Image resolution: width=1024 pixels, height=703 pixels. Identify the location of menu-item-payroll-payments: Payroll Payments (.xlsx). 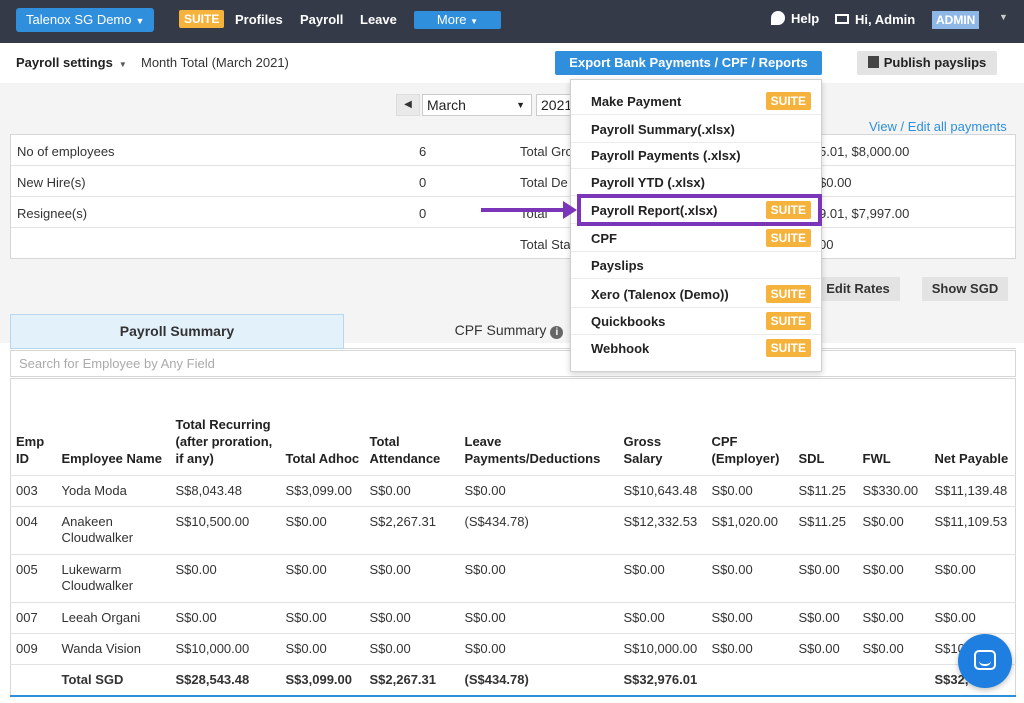
(696, 155).